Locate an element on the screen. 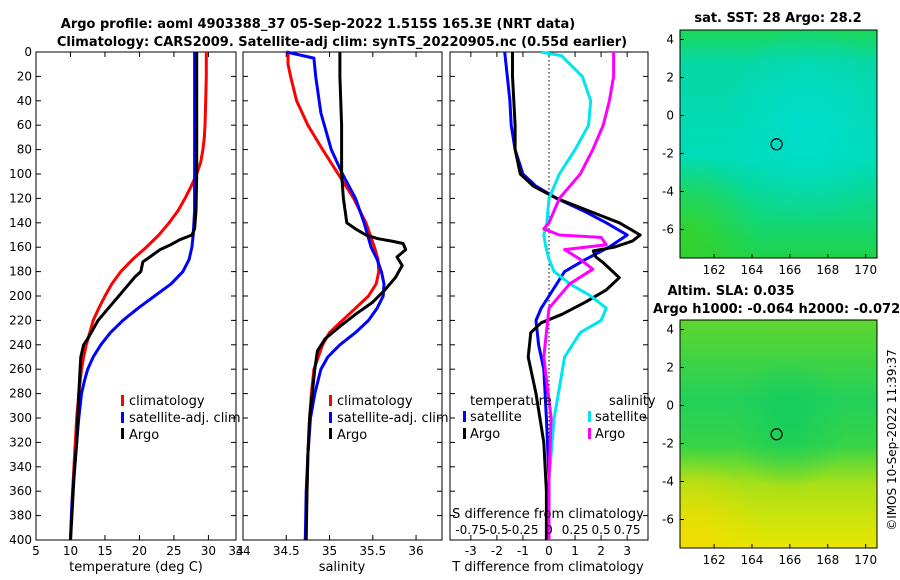 The height and width of the screenshot is (580, 900). secondary-tick-label: -0.25 is located at coordinates (522, 530).